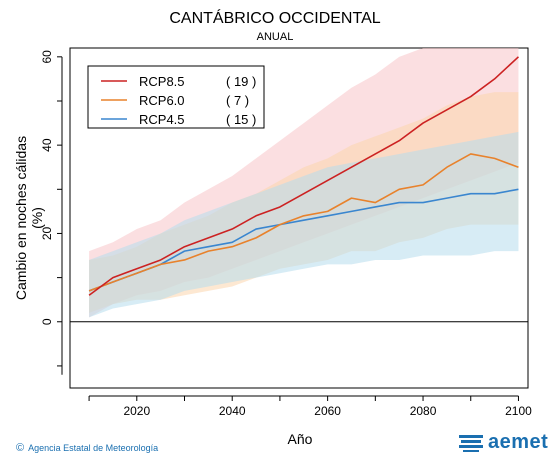  What do you see at coordinates (93, 448) in the screenshot?
I see `credit-text: Agencia Estatal de Meteorología` at bounding box center [93, 448].